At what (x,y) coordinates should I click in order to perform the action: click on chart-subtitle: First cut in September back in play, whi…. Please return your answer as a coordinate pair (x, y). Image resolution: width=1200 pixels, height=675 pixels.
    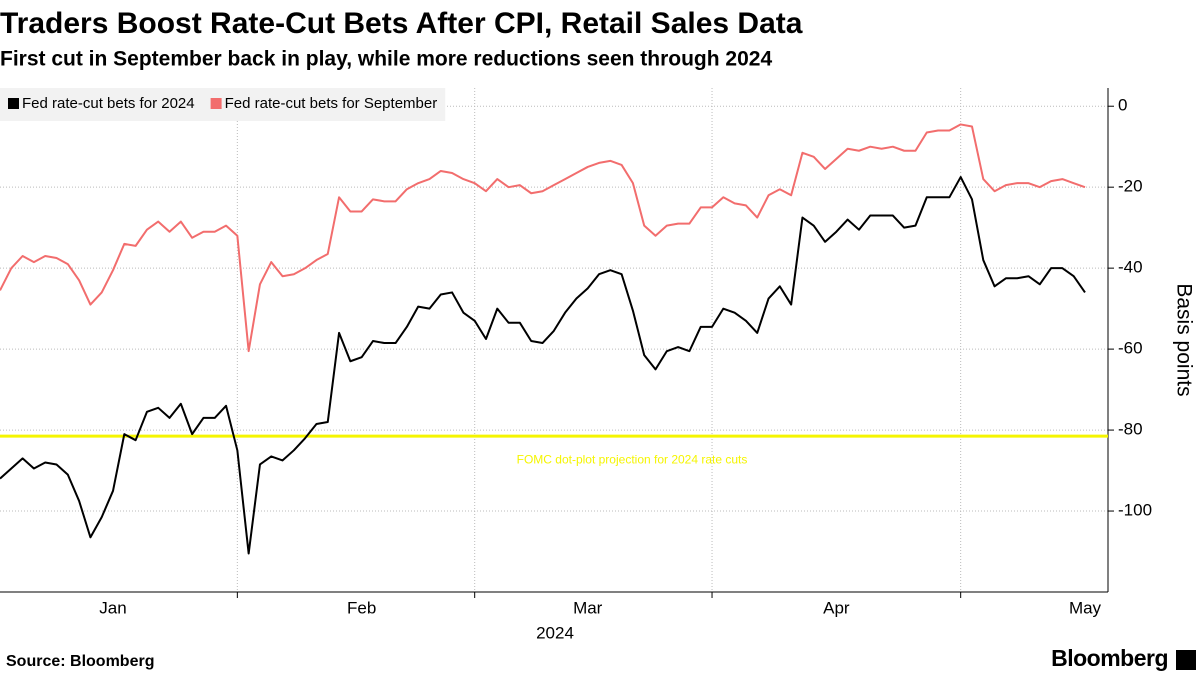
    Looking at the image, I should click on (386, 59).